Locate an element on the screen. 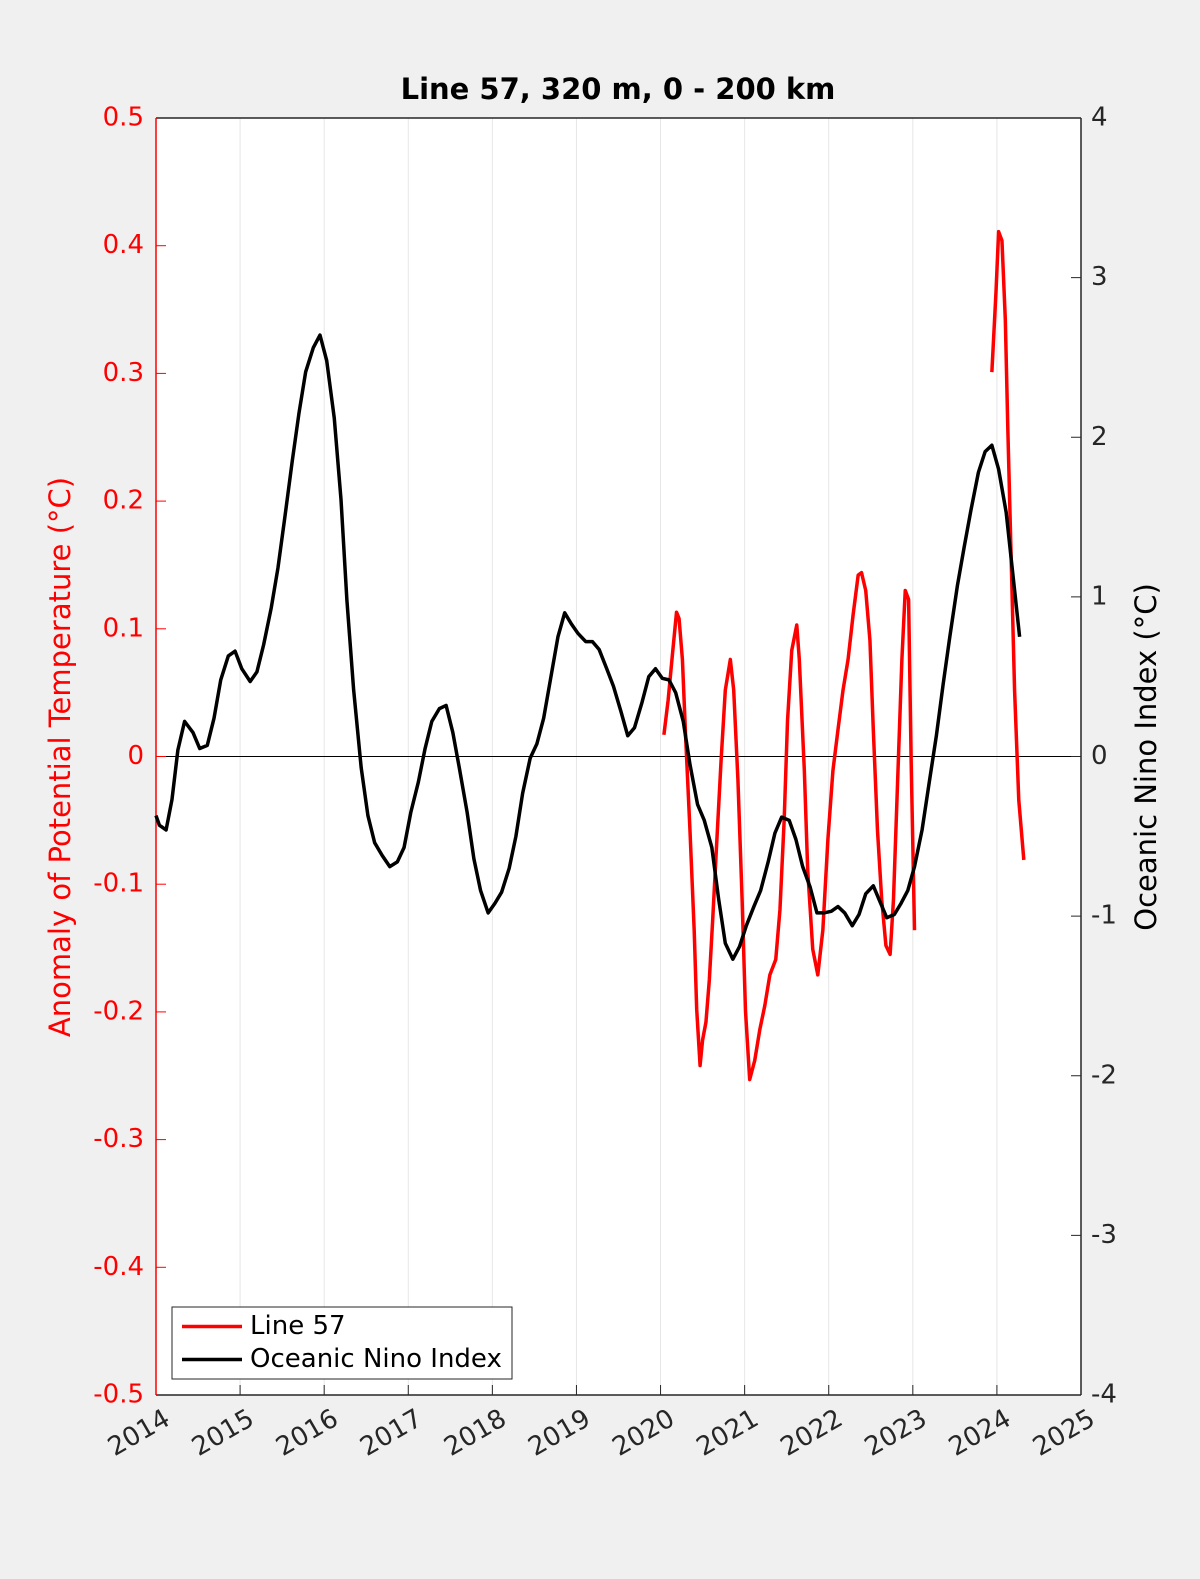  y-tick-label: -0.4 is located at coordinates (118, 1267).